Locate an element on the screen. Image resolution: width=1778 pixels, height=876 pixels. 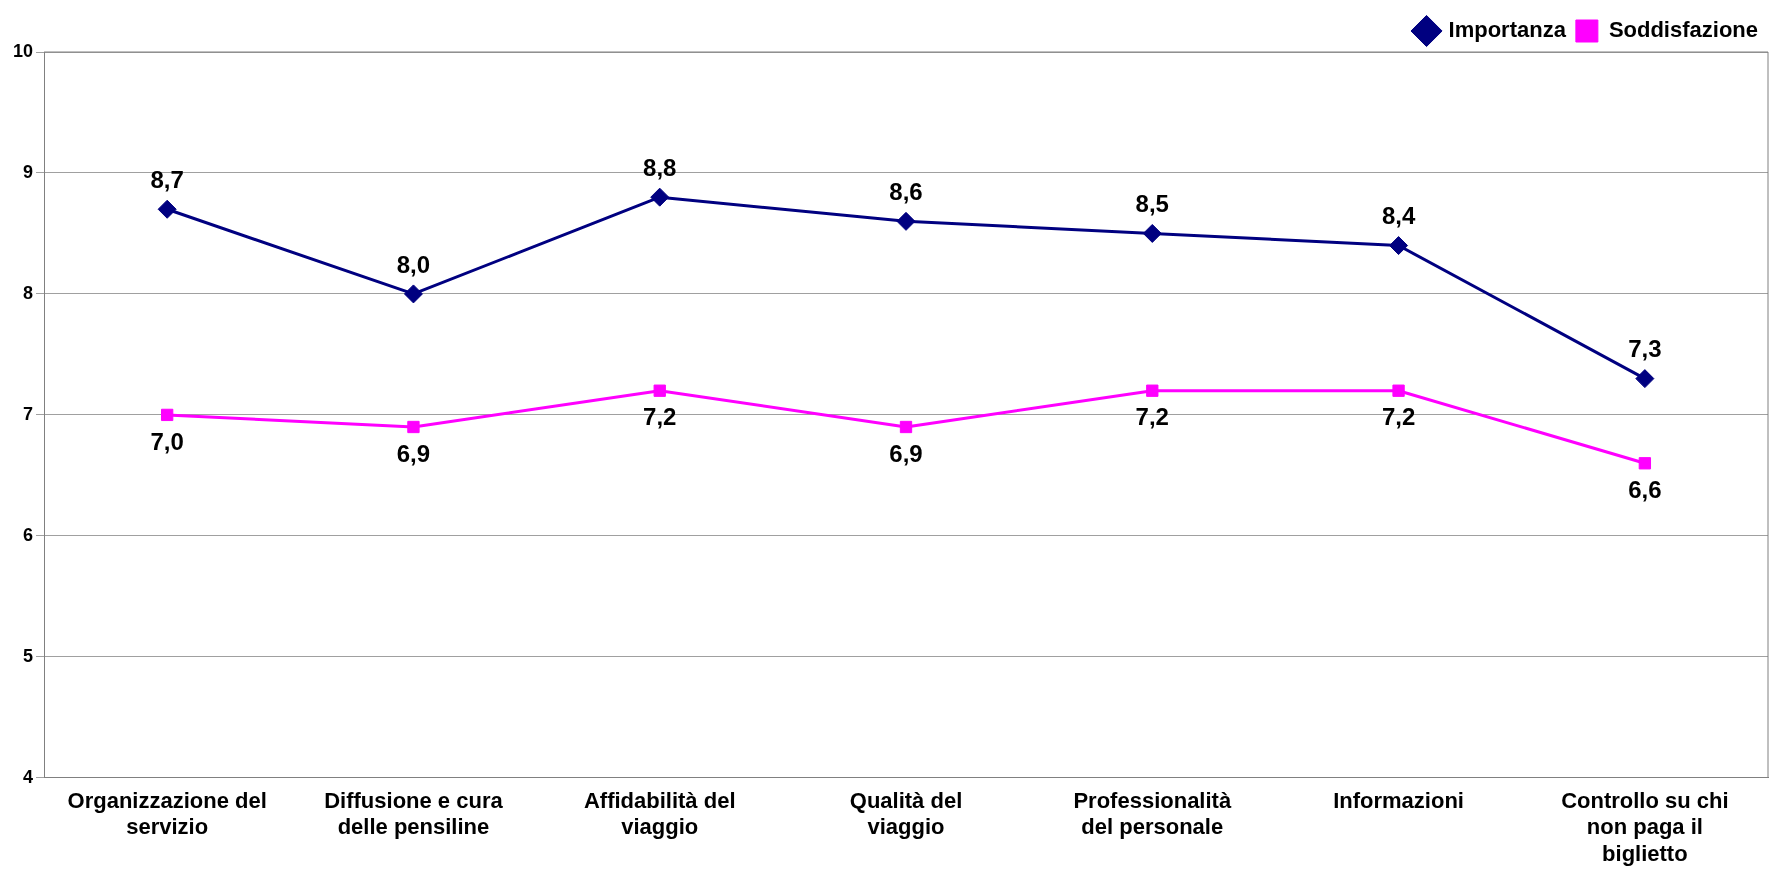
y-tick-label: 9 is located at coordinates (28, 171).